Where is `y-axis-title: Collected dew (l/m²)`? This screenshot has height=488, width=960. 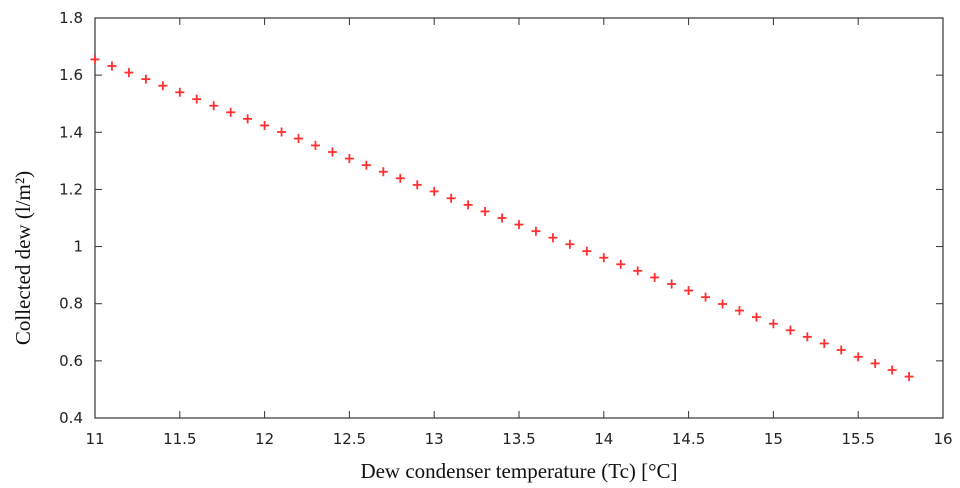 y-axis-title: Collected dew (l/m²) is located at coordinates (23, 258).